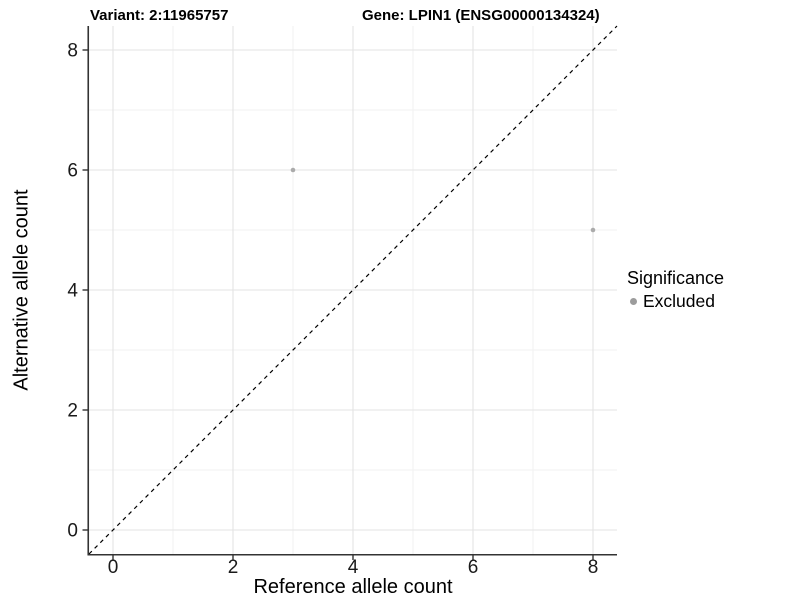 The height and width of the screenshot is (600, 800). I want to click on y-tick-label: 4, so click(72, 291).